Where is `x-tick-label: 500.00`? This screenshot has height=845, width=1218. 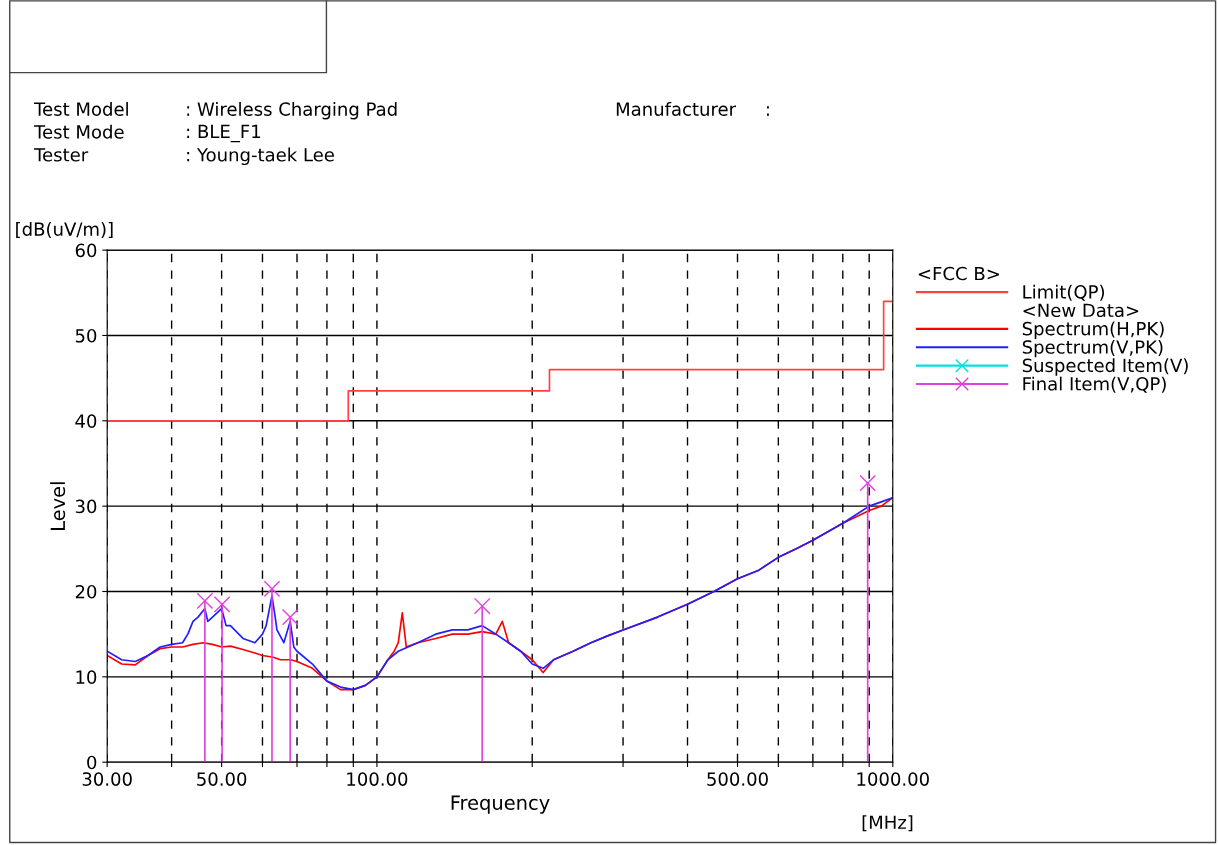 x-tick-label: 500.00 is located at coordinates (737, 779).